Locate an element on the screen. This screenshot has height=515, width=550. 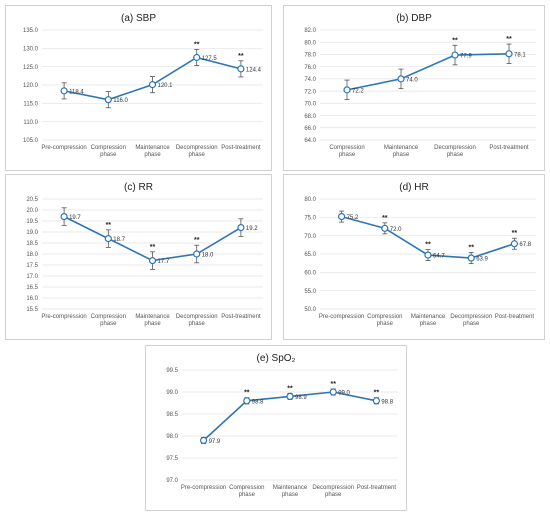
chart-title: (a) SBP is located at coordinates (138, 18).